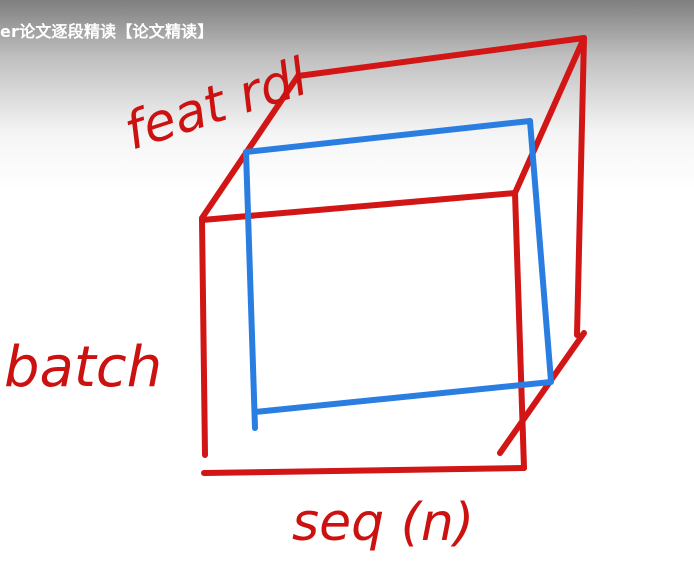 This screenshot has height=584, width=694. Describe the element at coordinates (83, 367) in the screenshot. I see `batch-label: batch` at that location.